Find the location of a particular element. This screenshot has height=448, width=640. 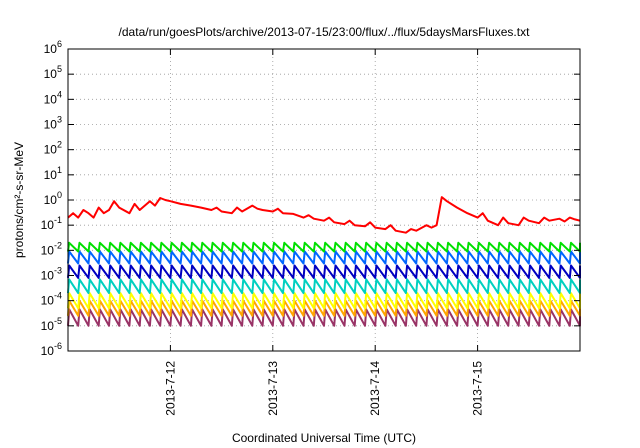

y-tick-label: 10⁻⁵ is located at coordinates (51, 324).